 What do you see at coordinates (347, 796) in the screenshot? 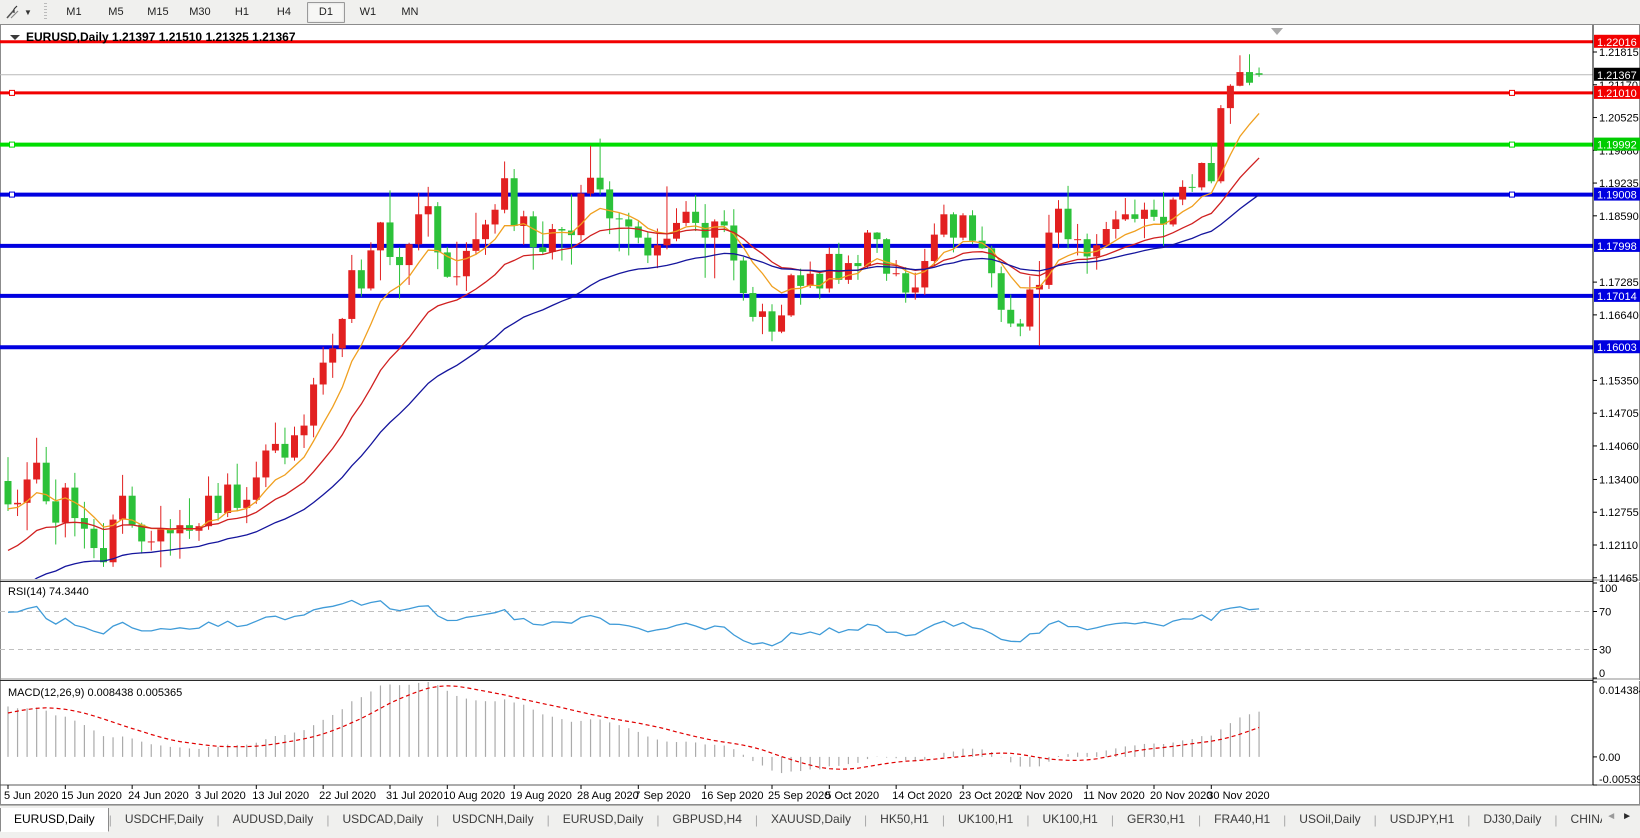
I see `date-label: 22 Jul 2020` at bounding box center [347, 796].